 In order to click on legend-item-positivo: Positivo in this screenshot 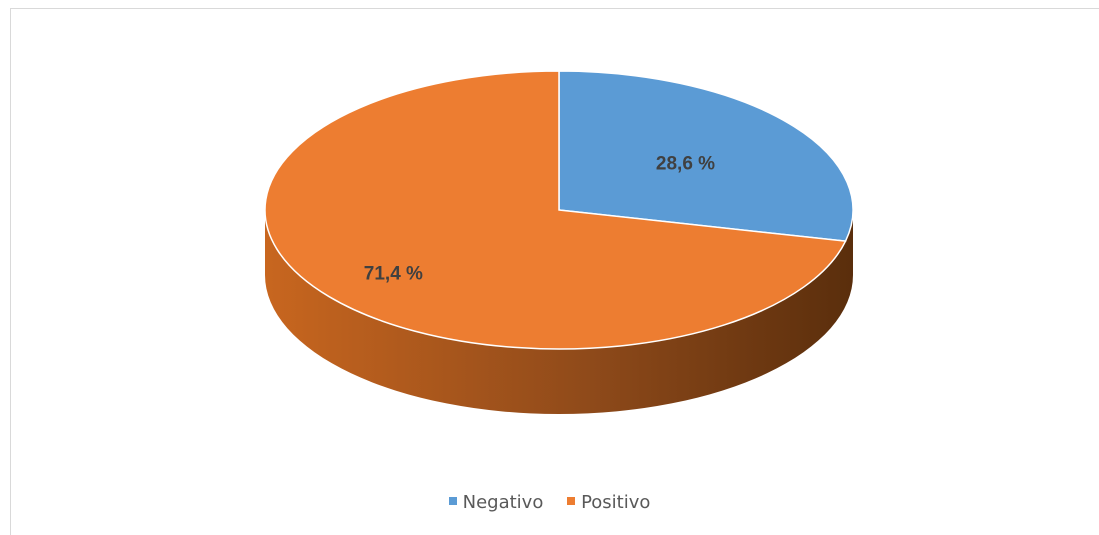, I will do `click(608, 502)`.